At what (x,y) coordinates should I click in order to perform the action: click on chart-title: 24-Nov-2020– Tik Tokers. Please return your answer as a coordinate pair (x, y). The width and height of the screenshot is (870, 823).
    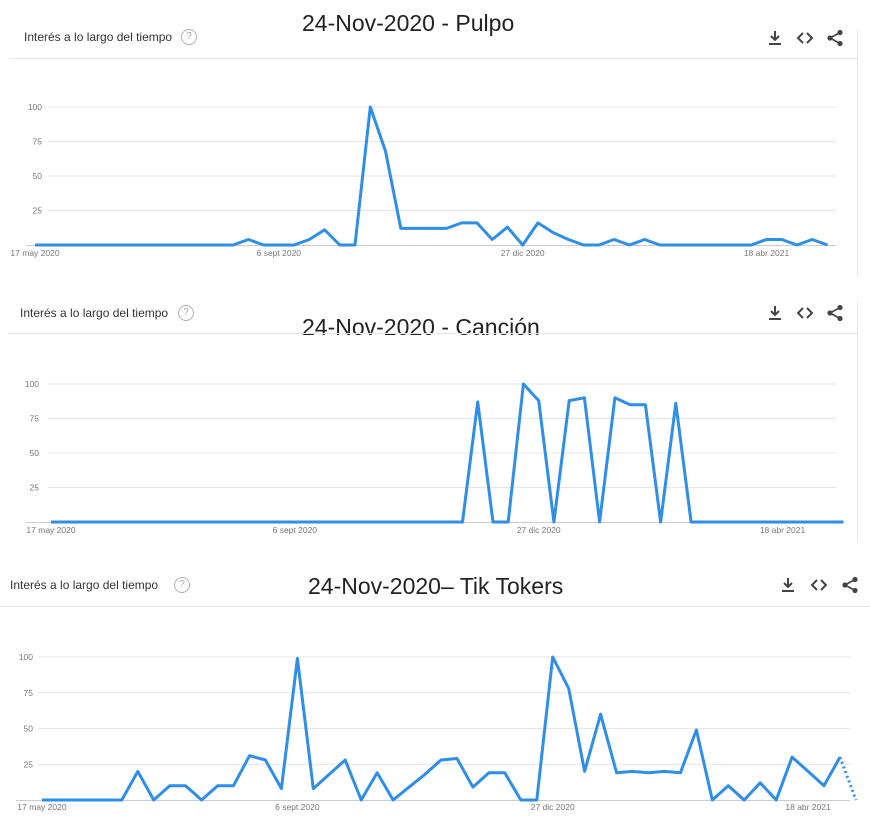
    Looking at the image, I should click on (436, 586).